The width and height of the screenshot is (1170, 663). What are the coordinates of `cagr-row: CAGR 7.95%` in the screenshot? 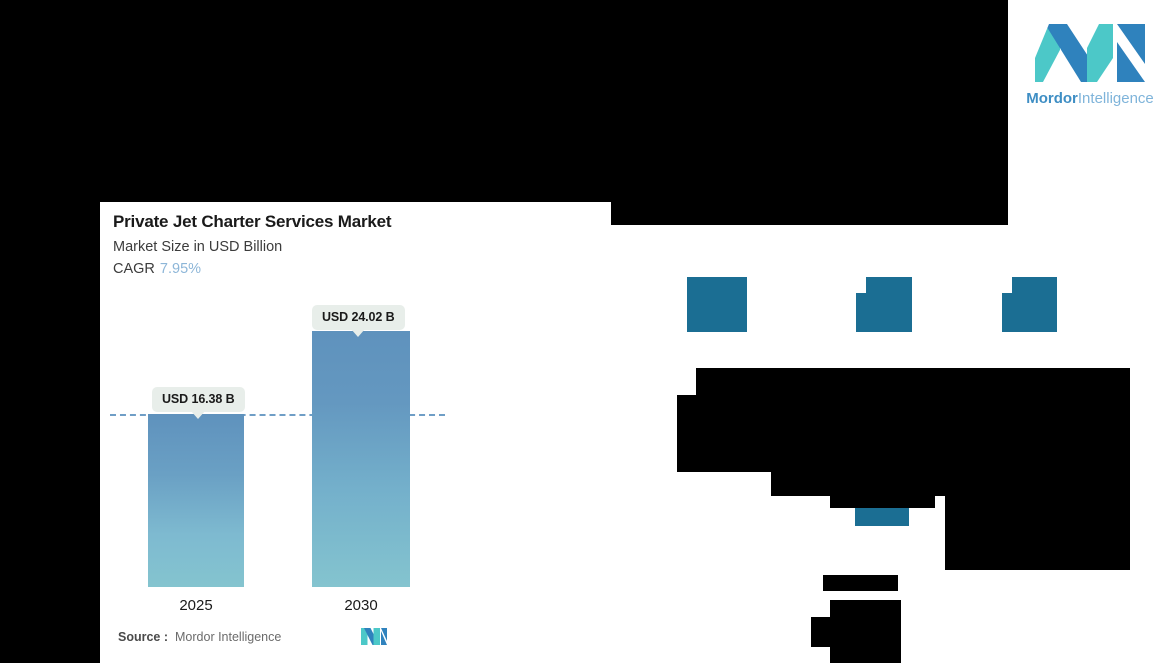 It's located at (157, 269).